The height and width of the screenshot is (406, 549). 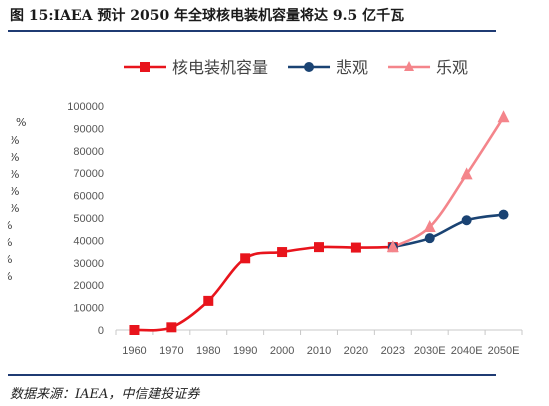 I want to click on ghost-tick: 0%, so click(x=11, y=208).